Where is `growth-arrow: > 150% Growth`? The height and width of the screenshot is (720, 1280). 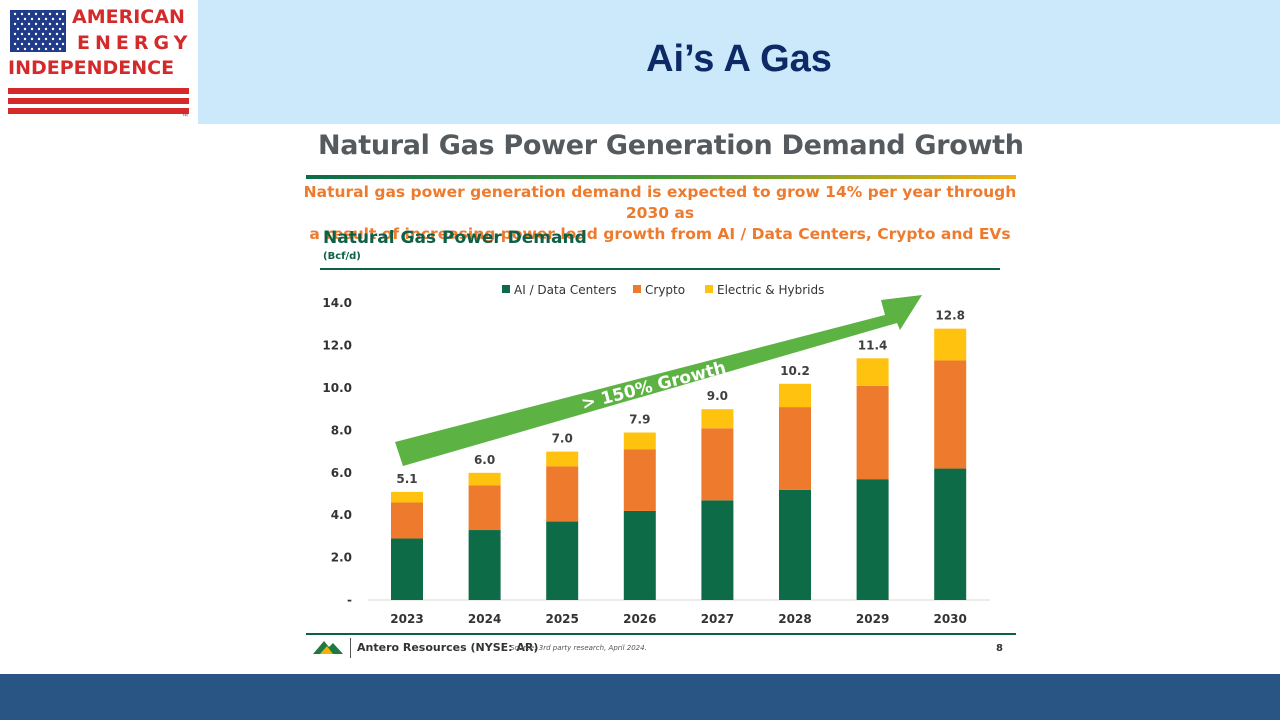
growth-arrow: > 150% Growth is located at coordinates (658, 380).